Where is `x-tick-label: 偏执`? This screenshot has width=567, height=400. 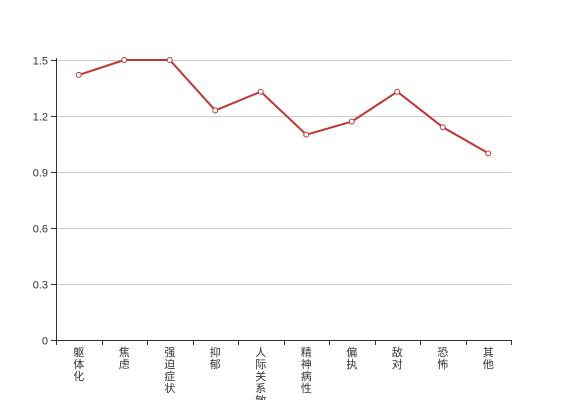 x-tick-label: 偏执 is located at coordinates (351, 358).